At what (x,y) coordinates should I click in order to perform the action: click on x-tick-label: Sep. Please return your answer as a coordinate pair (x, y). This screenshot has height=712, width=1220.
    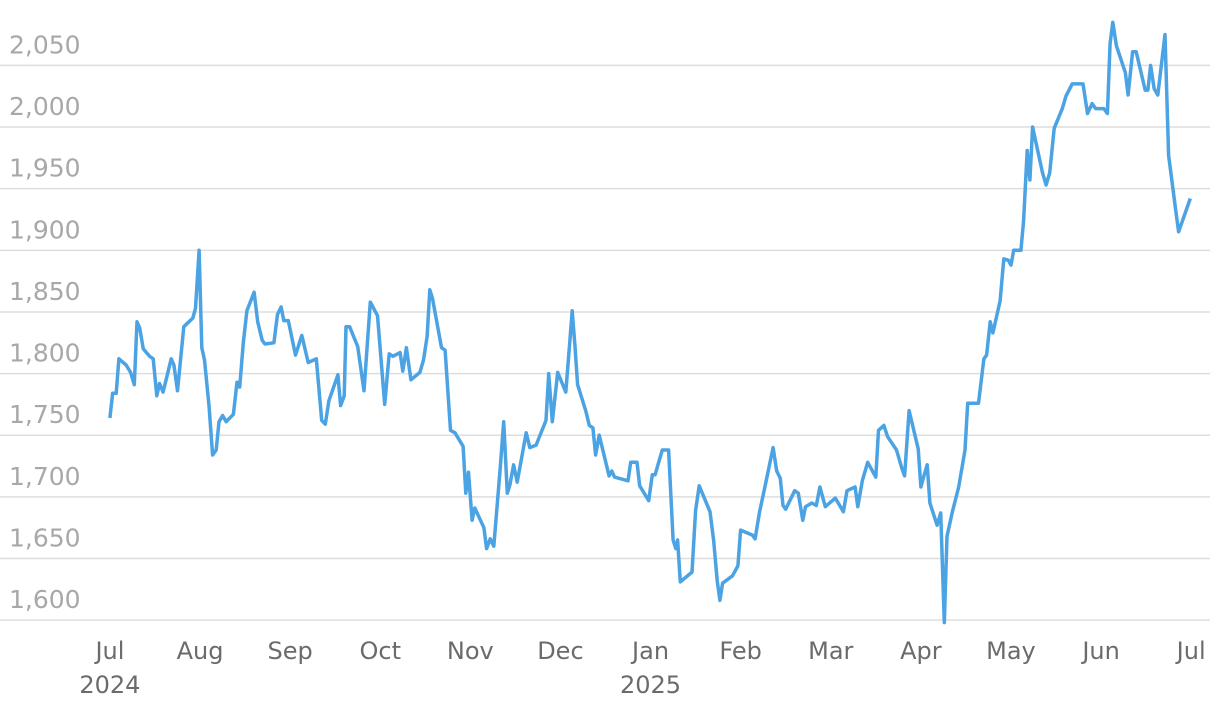
    Looking at the image, I should click on (290, 651).